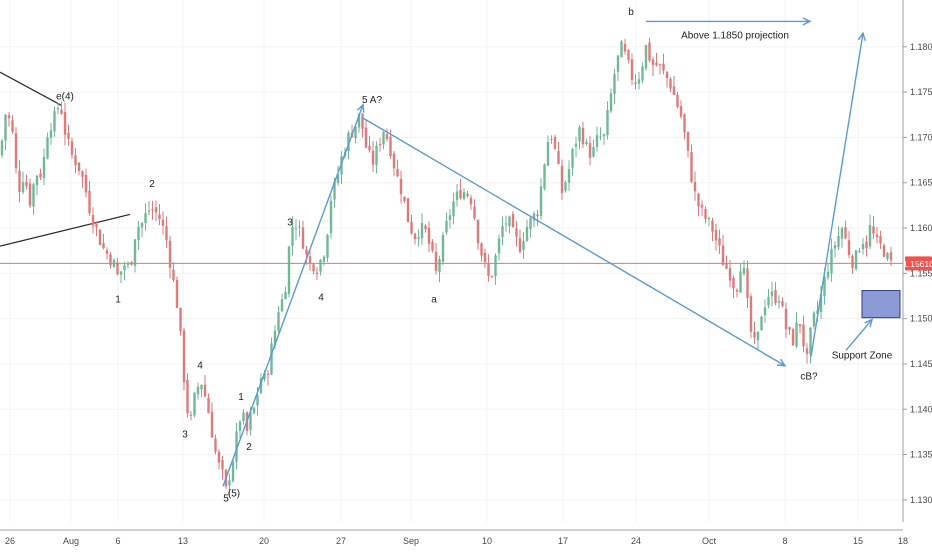 This screenshot has width=932, height=555. Describe the element at coordinates (456, 541) in the screenshot. I see `x-axis: 26 Aug 6 13 20 27 Sep 10 17 24 Oct 8 15 18` at that location.